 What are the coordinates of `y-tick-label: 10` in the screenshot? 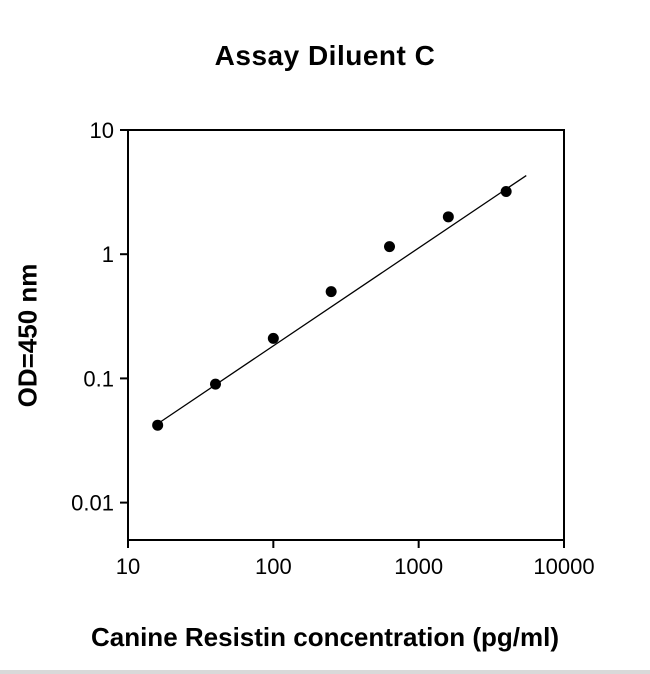 It's located at (102, 130).